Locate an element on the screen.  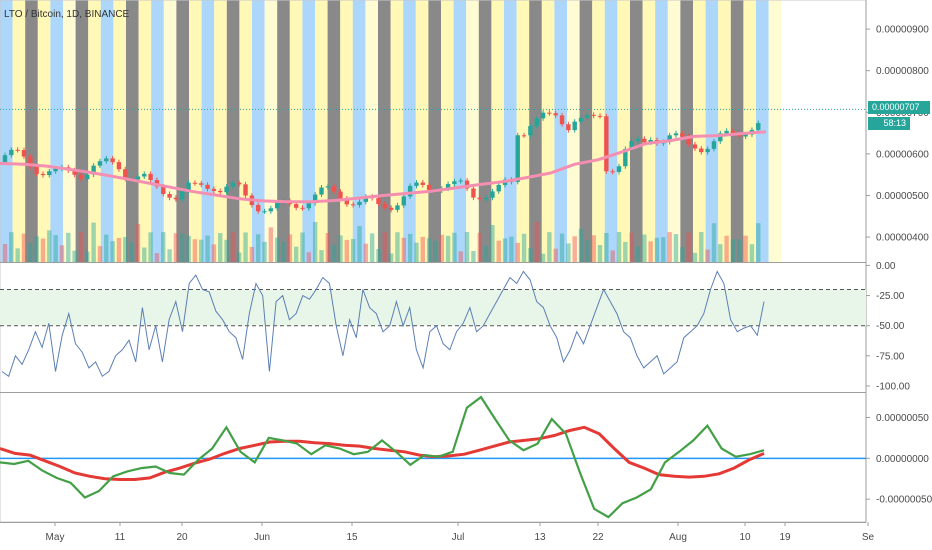
rsi-tick-label: -100.00 is located at coordinates (893, 386).